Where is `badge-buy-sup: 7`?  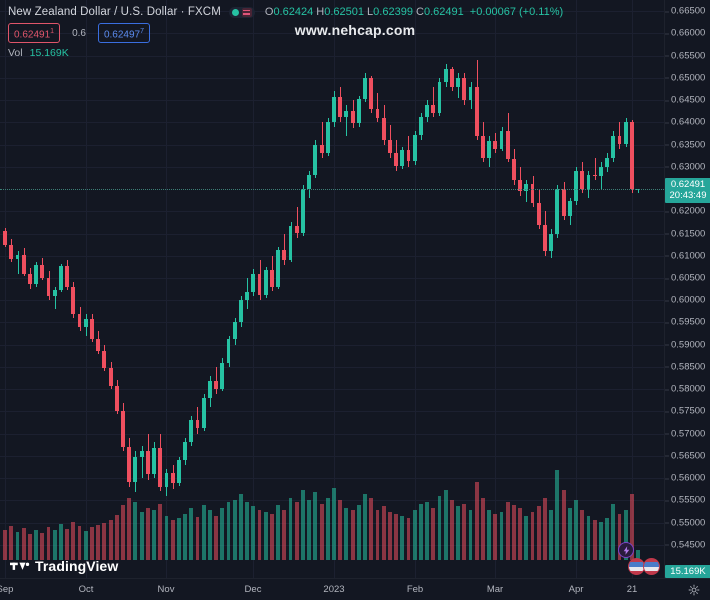
badge-buy-sup: 7 is located at coordinates (142, 31).